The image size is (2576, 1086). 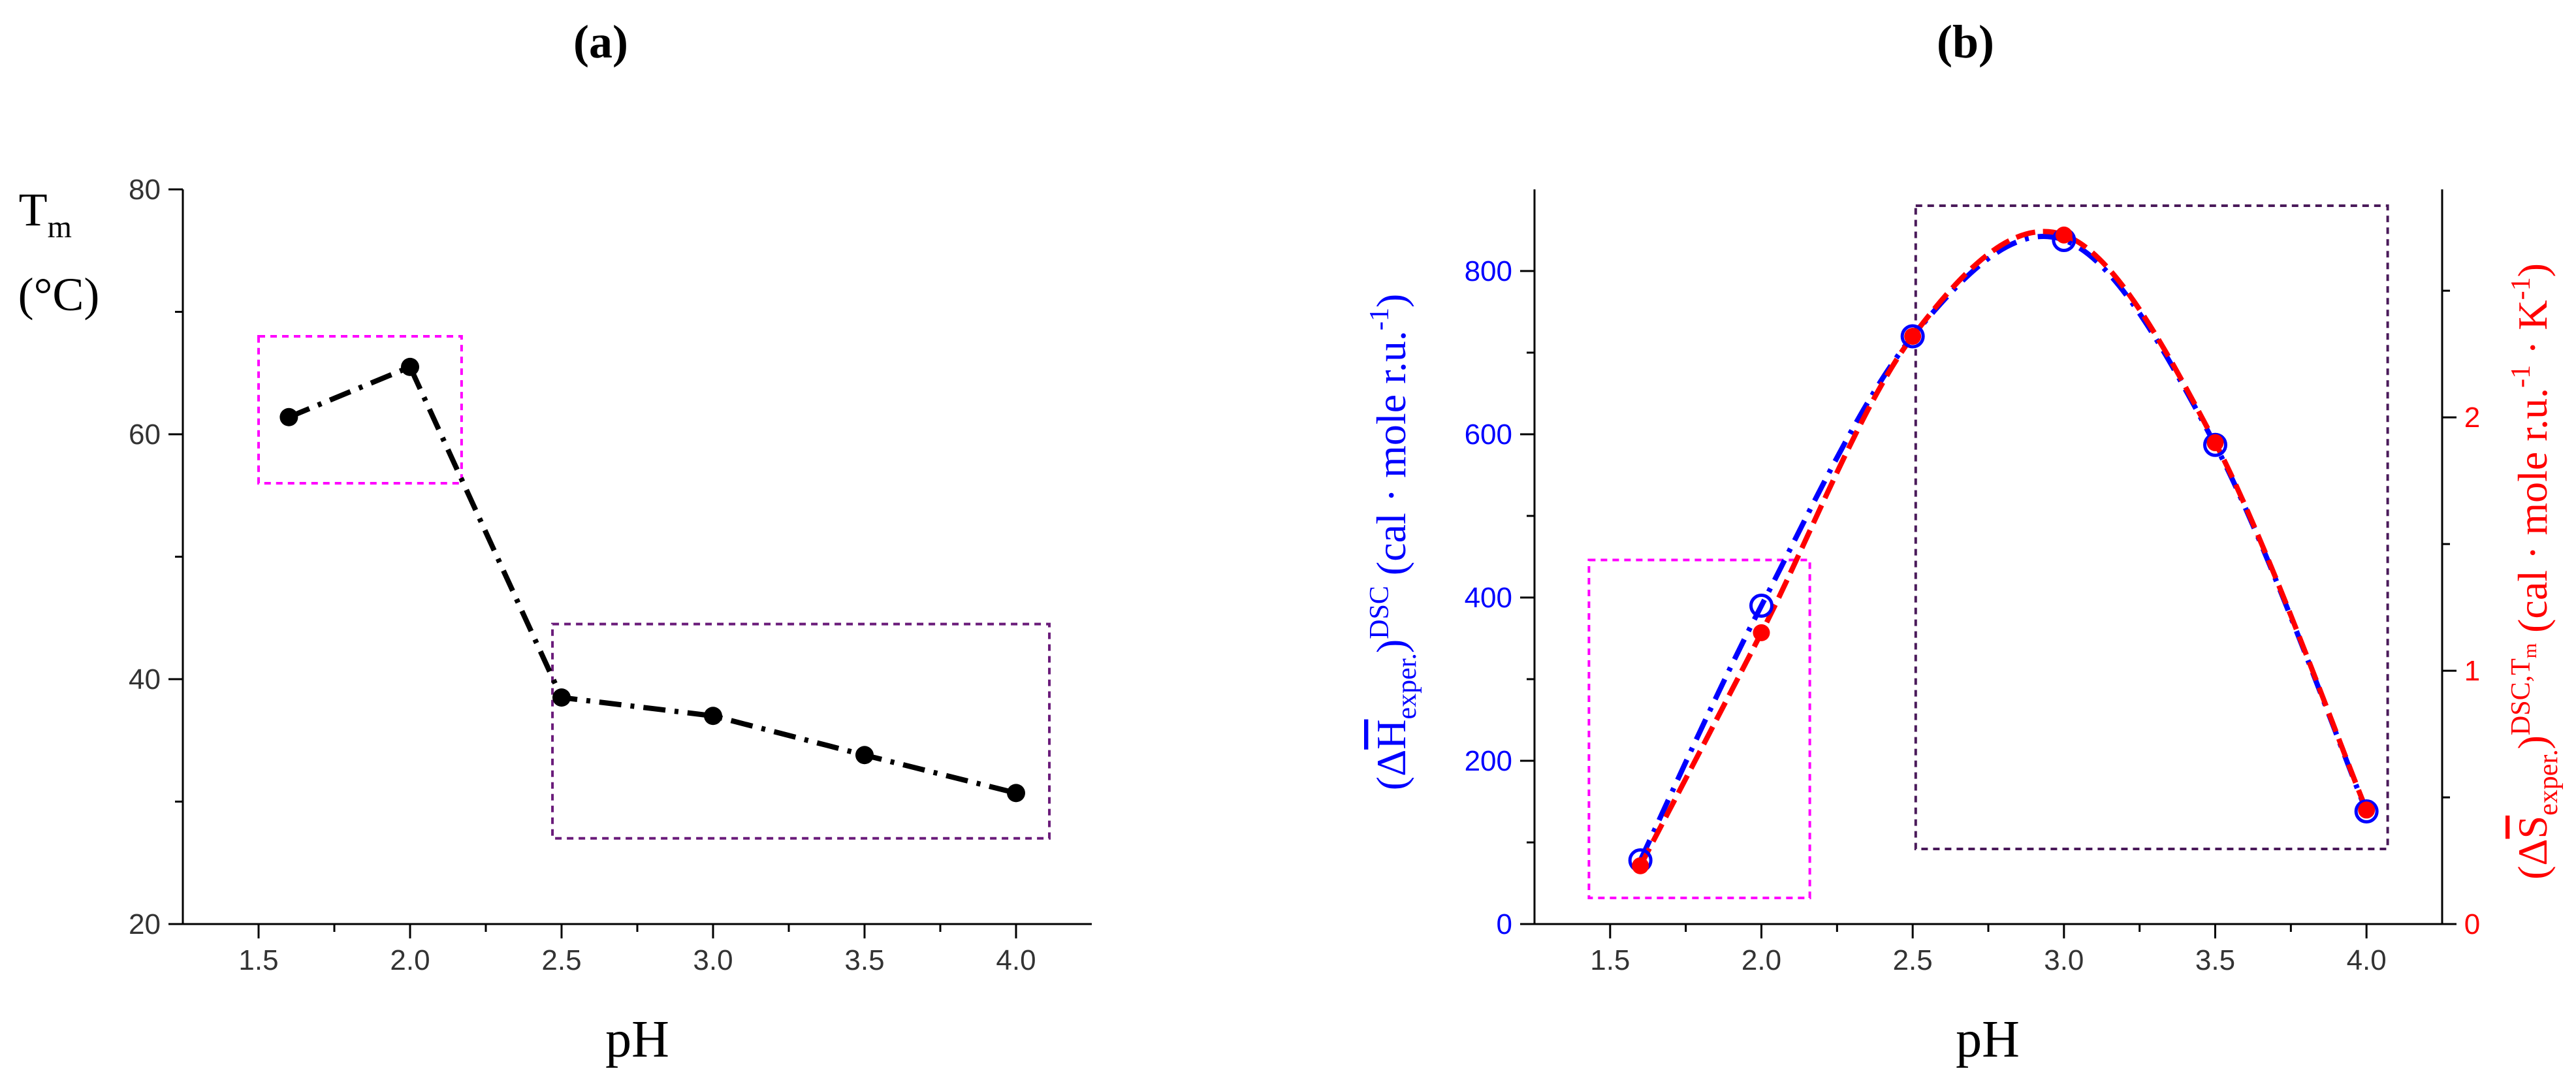 I want to click on panel-a-high-ph-box, so click(x=801, y=731).